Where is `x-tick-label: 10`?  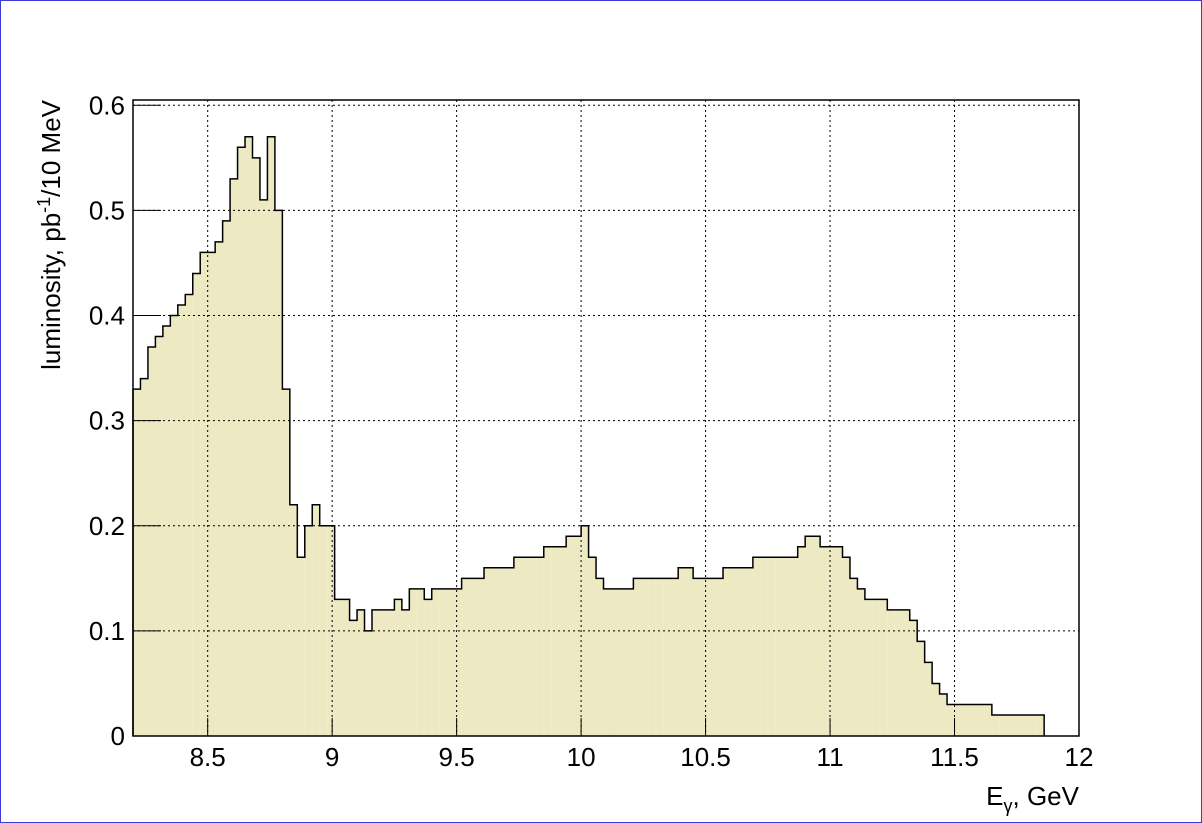 x-tick-label: 10 is located at coordinates (581, 757).